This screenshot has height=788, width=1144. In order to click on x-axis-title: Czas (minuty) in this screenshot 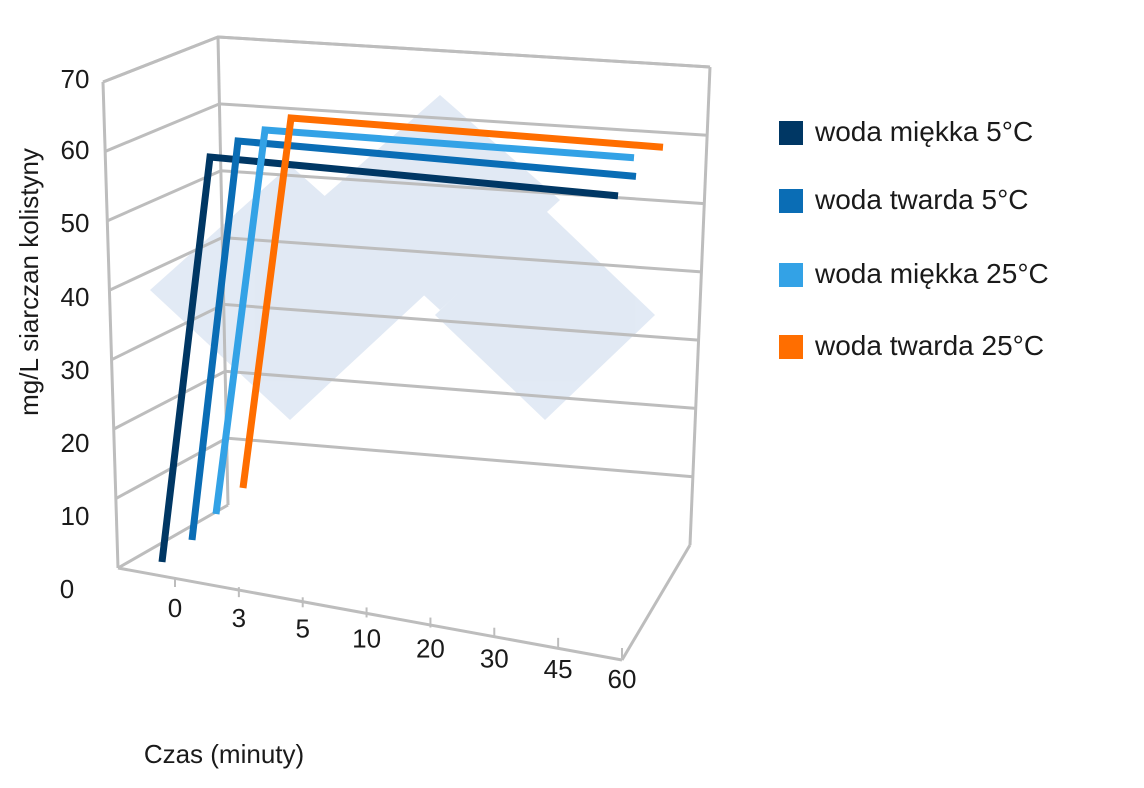, I will do `click(224, 754)`.